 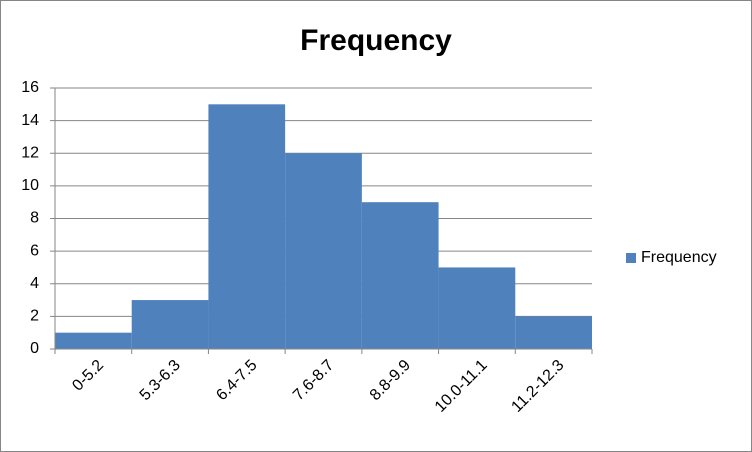 What do you see at coordinates (679, 257) in the screenshot?
I see `legend-label: Frequency` at bounding box center [679, 257].